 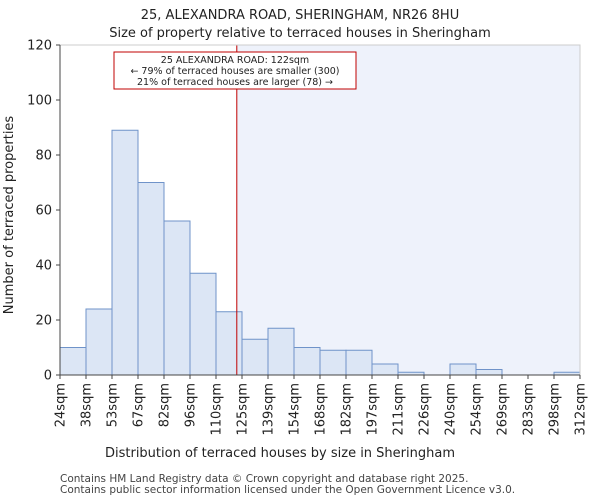 What do you see at coordinates (295, 409) in the screenshot?
I see `x-tick-label: 154sqm` at bounding box center [295, 409].